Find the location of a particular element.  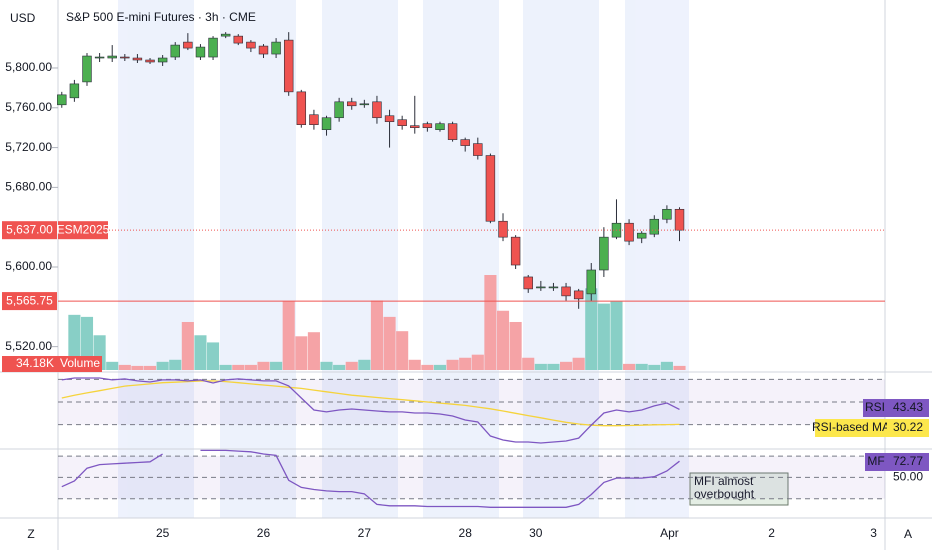

volume-value: 34.18K is located at coordinates (35, 363).